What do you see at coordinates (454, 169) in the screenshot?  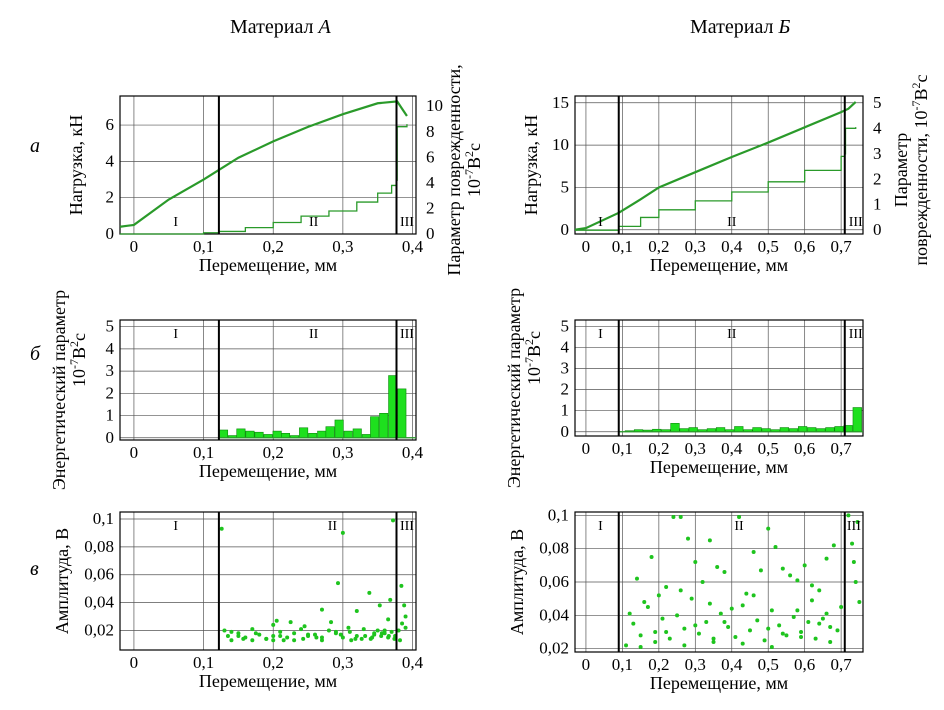 I see `y2-axis-label: Параметр поврежденности,` at bounding box center [454, 169].